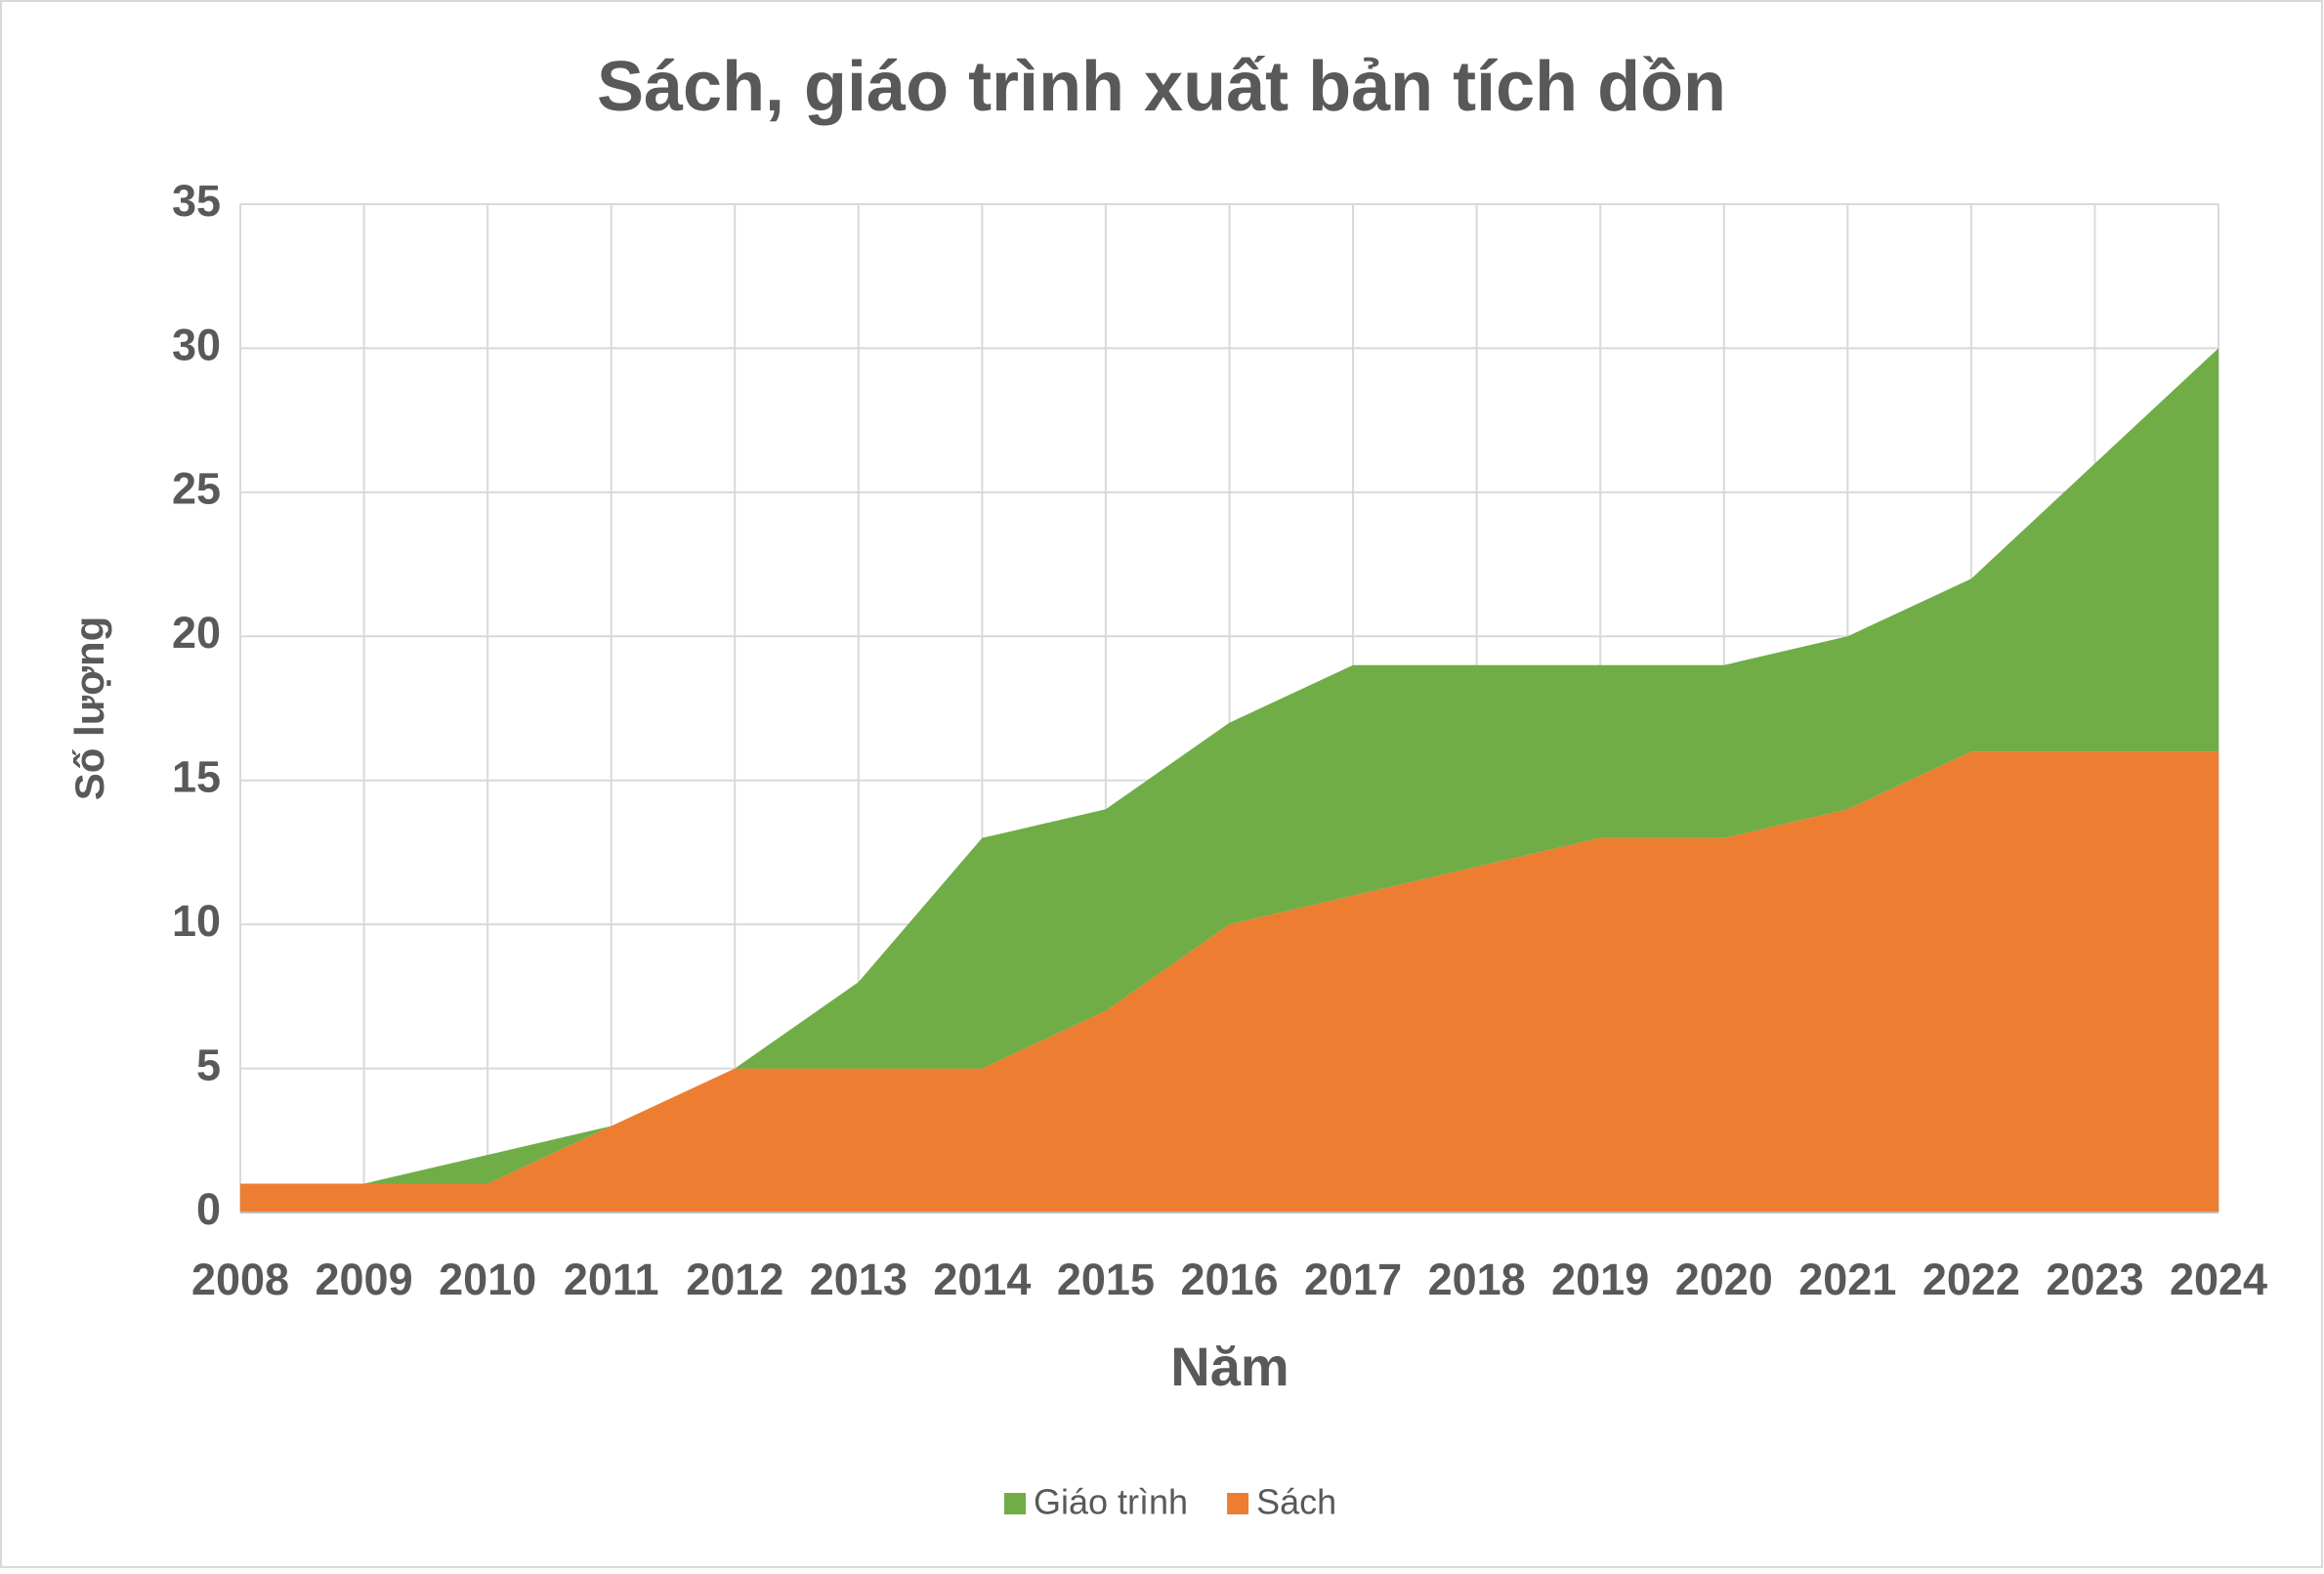 The width and height of the screenshot is (2324, 1574). Describe the element at coordinates (1229, 1366) in the screenshot. I see `x-axis-title: Năm` at that location.